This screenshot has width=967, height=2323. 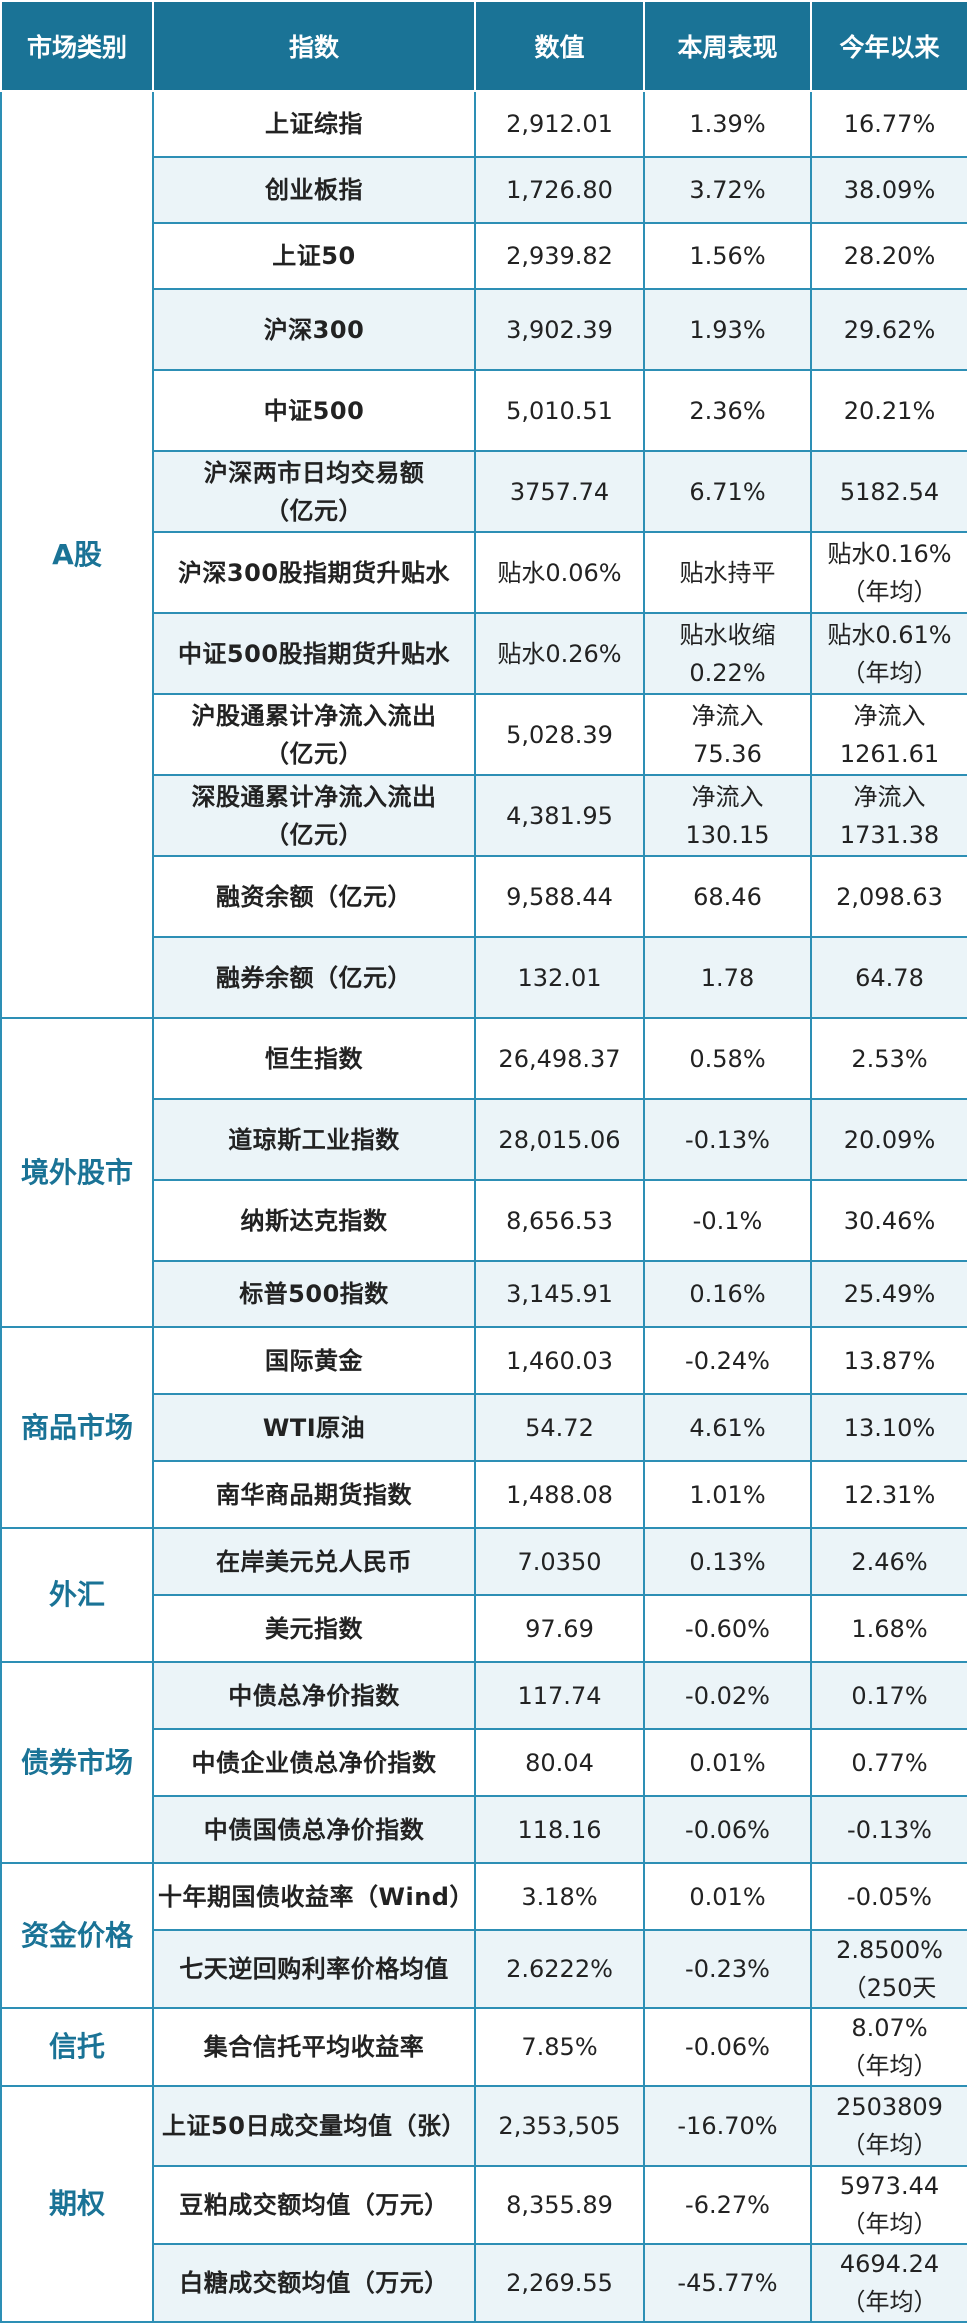 I want to click on ytd-change-text: 12.31%, so click(x=889, y=1494).